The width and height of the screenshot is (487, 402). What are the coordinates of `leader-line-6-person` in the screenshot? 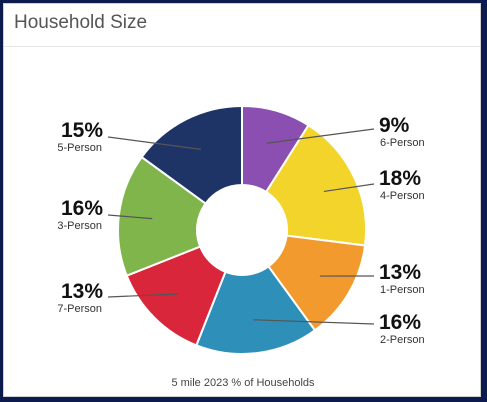 It's located at (321, 136).